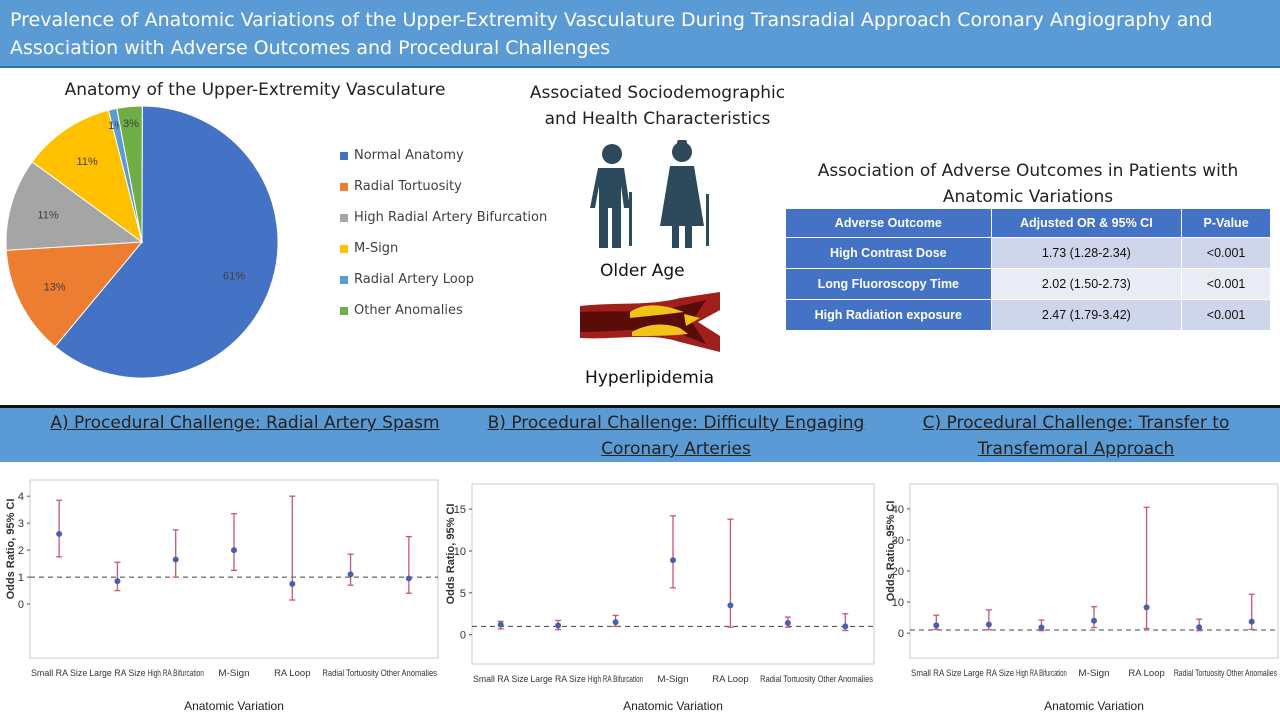 This screenshot has width=1280, height=720. I want to click on pie-slice-other-anomalies, so click(129, 174).